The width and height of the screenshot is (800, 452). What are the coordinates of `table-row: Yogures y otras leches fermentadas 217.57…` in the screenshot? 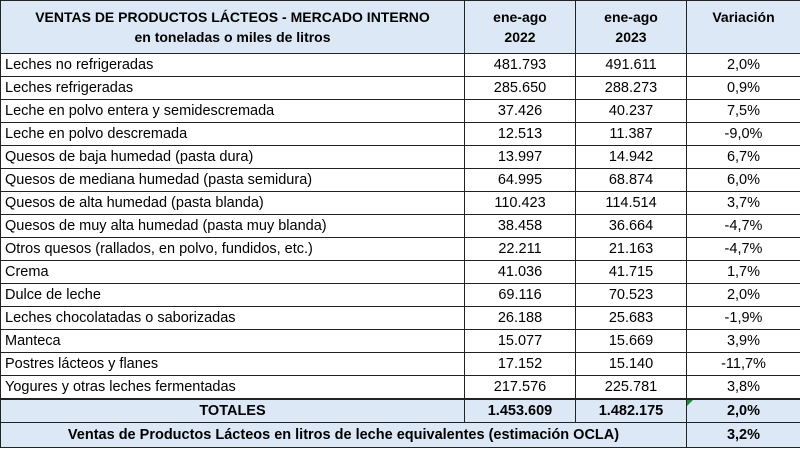 It's located at (400, 387).